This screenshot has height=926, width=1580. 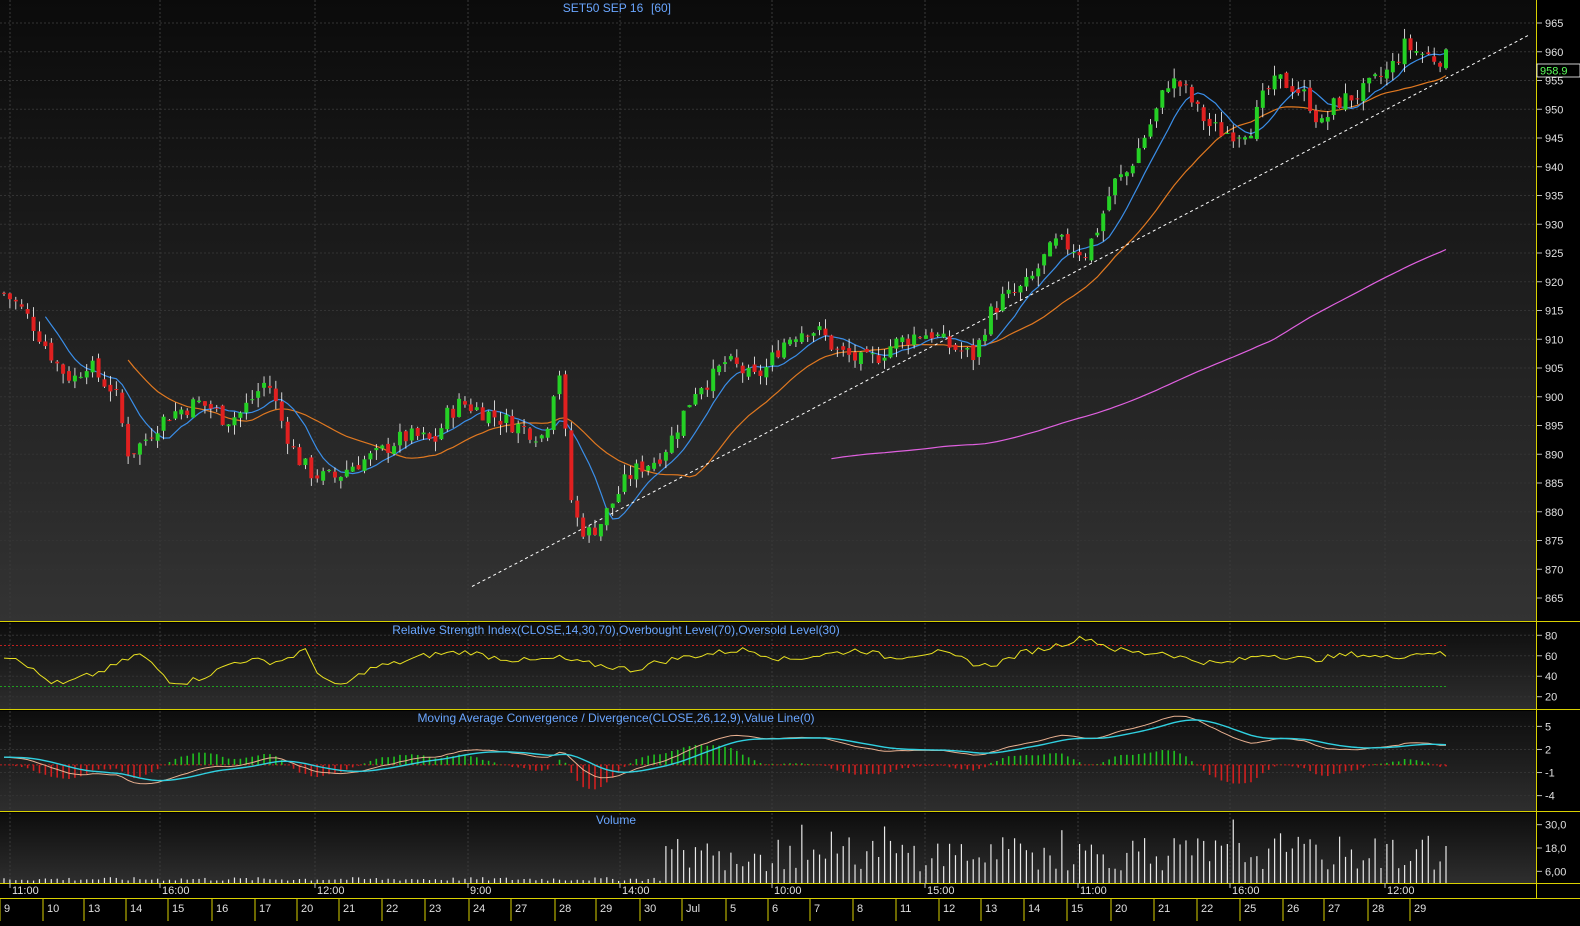 I want to click on date-label: 14, so click(x=1034, y=909).